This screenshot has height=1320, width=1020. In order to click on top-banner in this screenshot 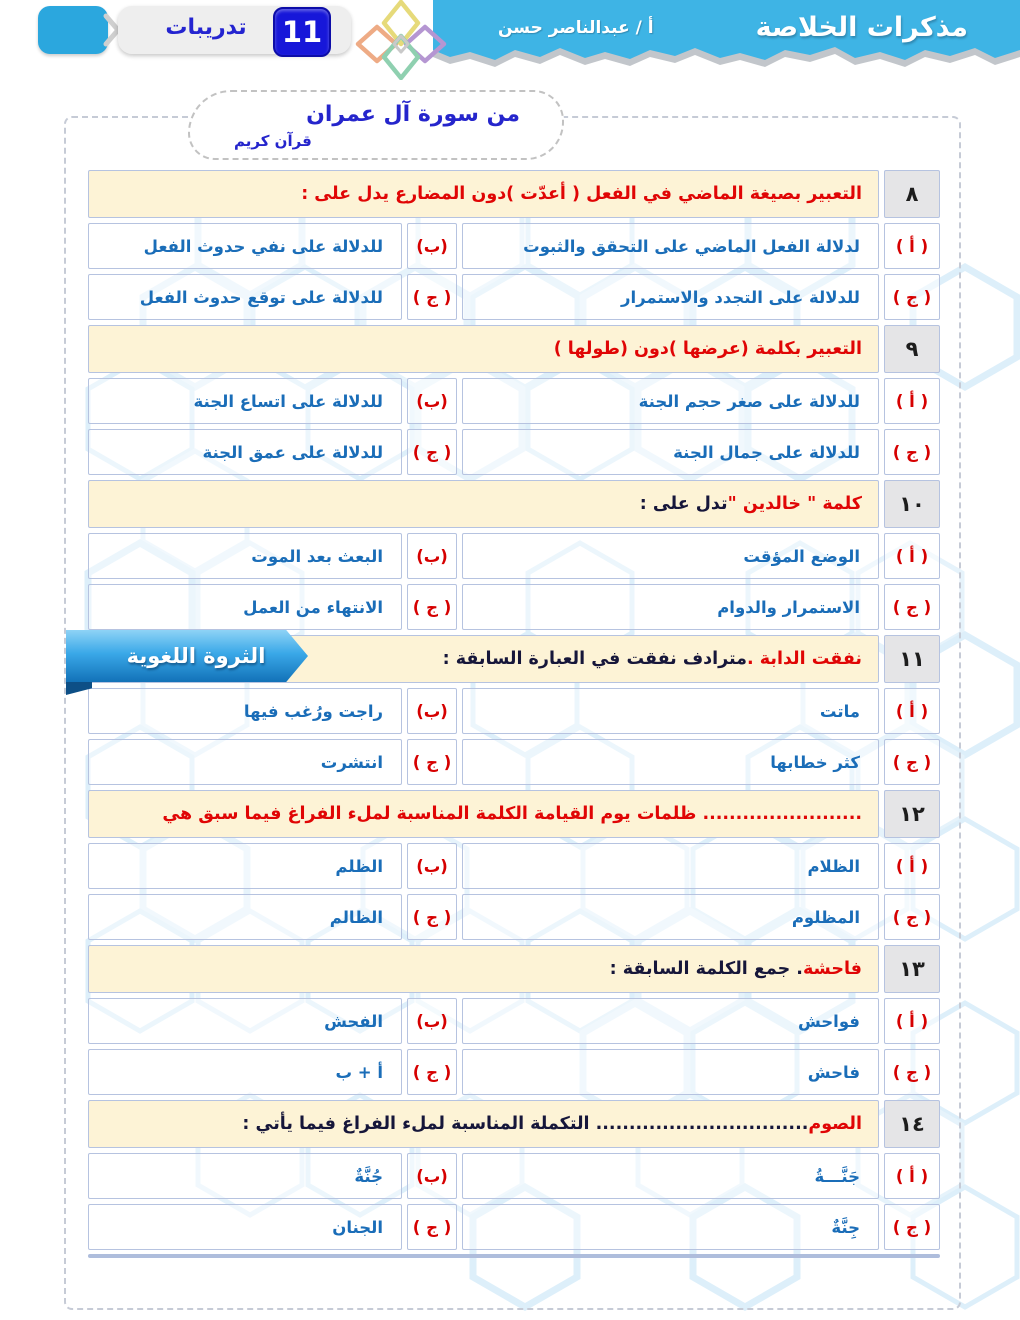, I will do `click(726, 38)`.